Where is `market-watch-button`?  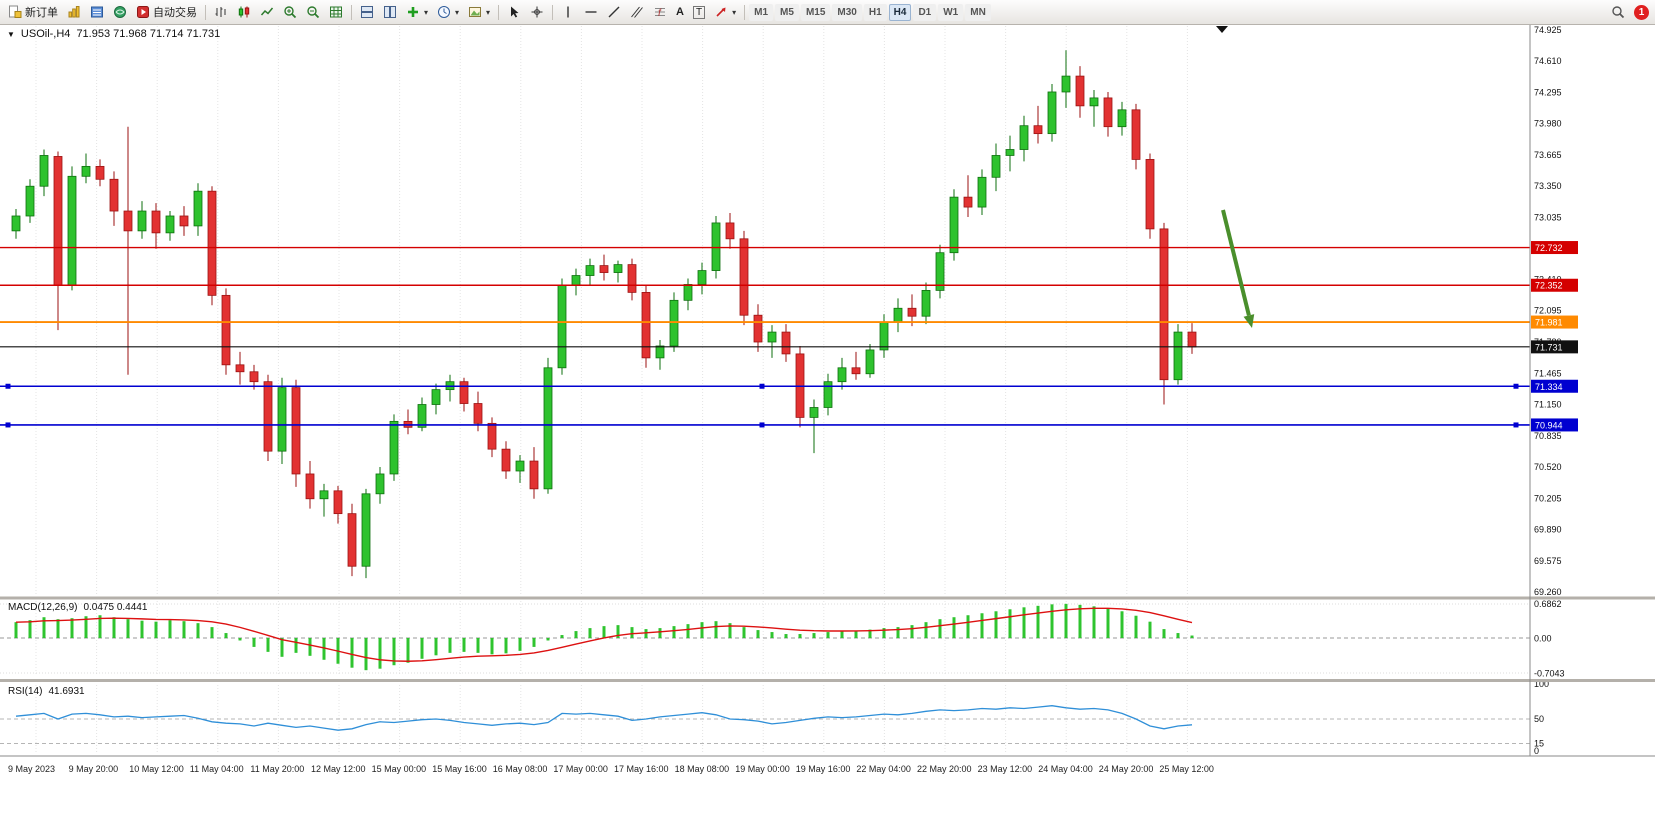 market-watch-button is located at coordinates (74, 12).